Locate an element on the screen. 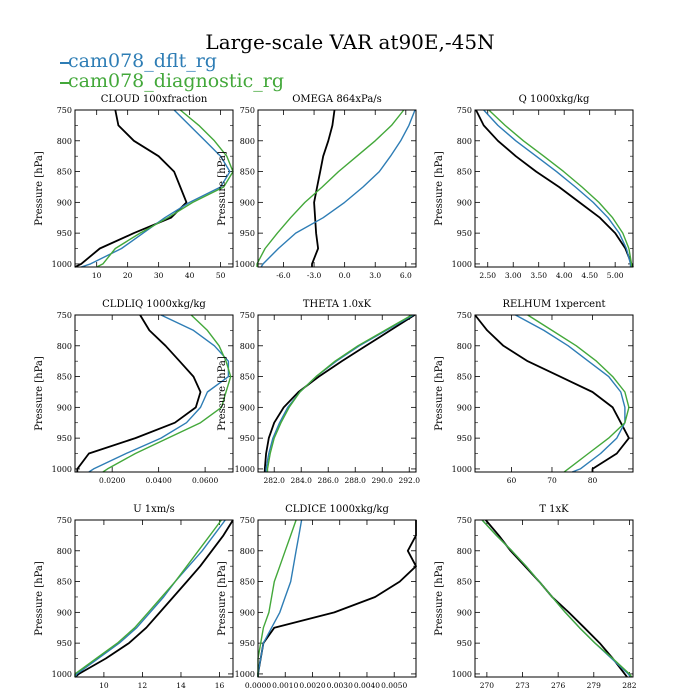 The width and height of the screenshot is (700, 700). panel-title: RELHUM 1xpercent is located at coordinates (553, 304).